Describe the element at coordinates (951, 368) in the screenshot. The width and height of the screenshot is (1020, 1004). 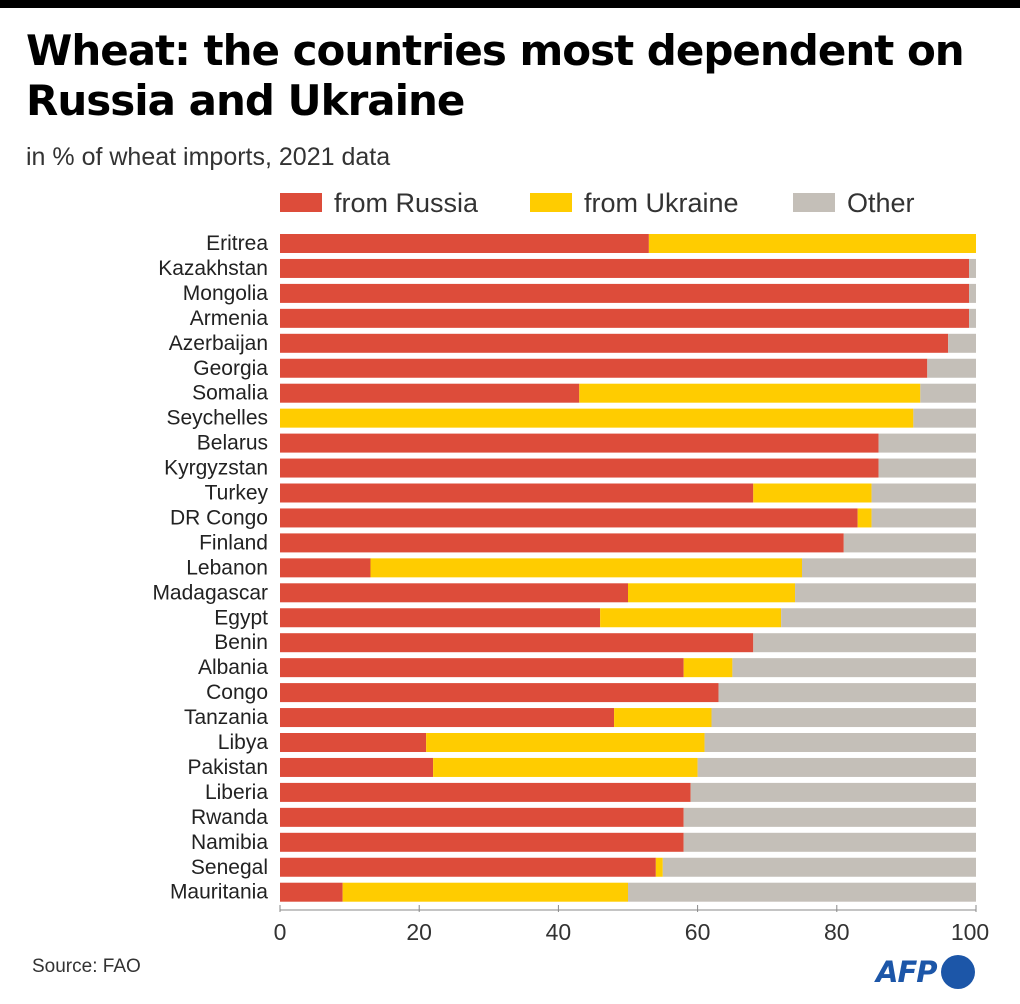
I see `bar-georgia-other` at that location.